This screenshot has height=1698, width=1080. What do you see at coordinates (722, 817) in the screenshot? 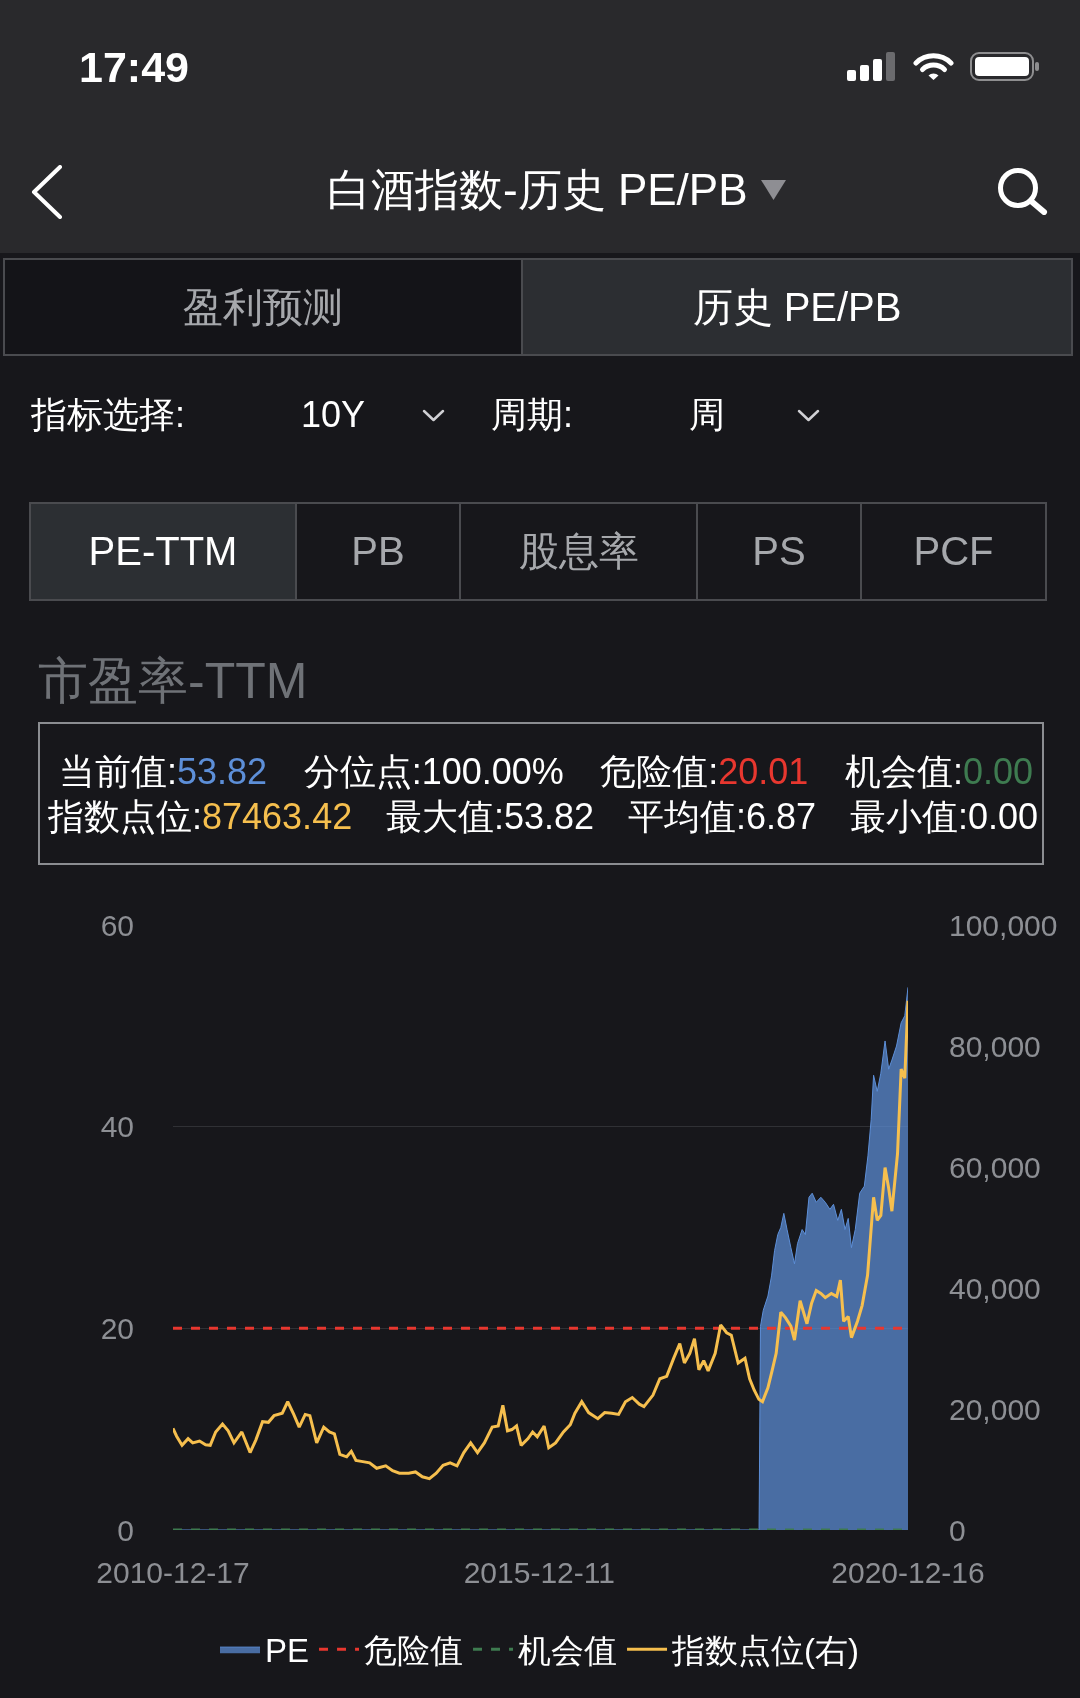
I see `text: 平均值:6.87` at bounding box center [722, 817].